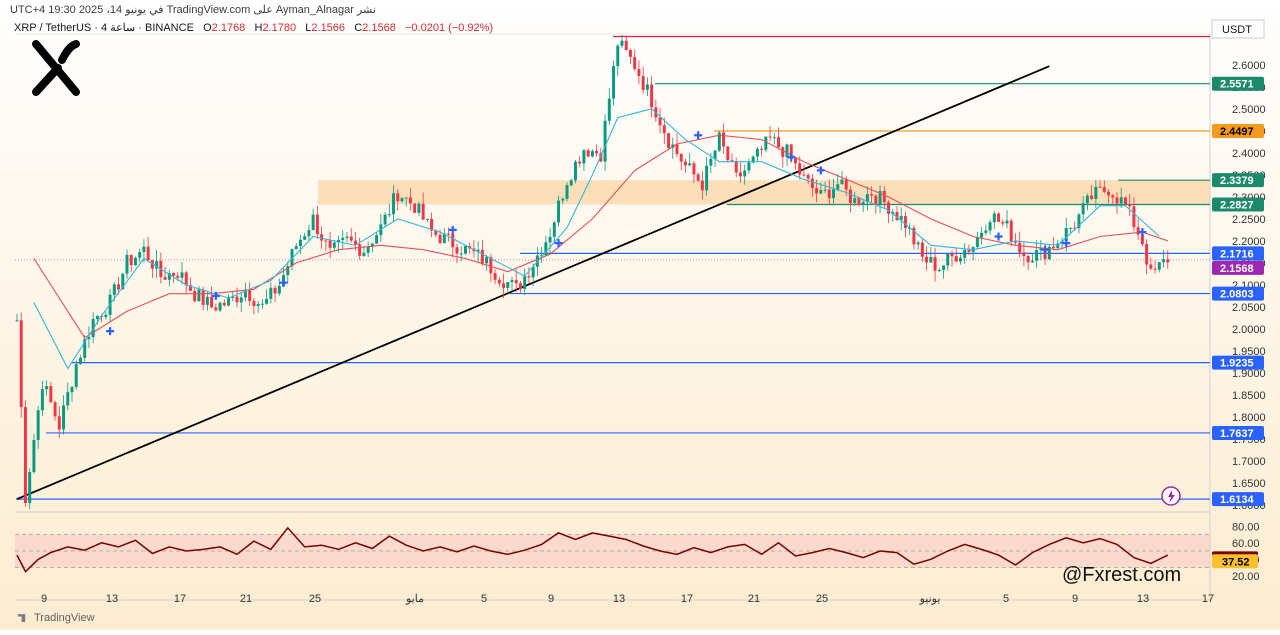  Describe the element at coordinates (1235, 561) in the screenshot. I see `rsi-ma-box` at that location.